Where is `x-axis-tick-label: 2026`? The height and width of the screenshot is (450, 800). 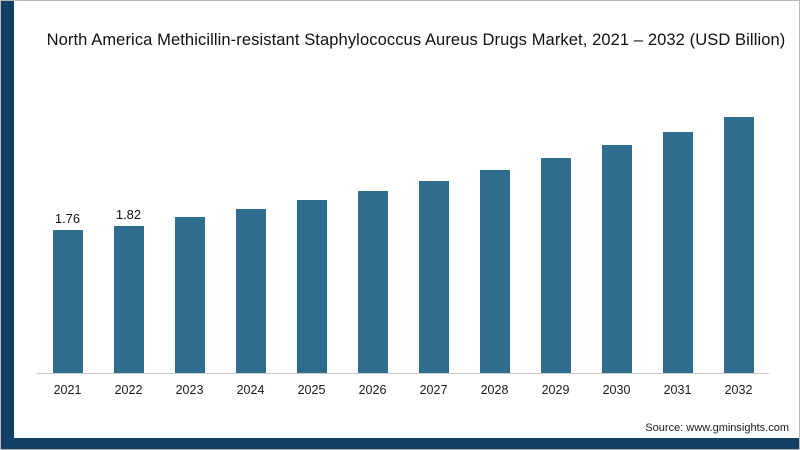
x-axis-tick-label: 2026 is located at coordinates (372, 390).